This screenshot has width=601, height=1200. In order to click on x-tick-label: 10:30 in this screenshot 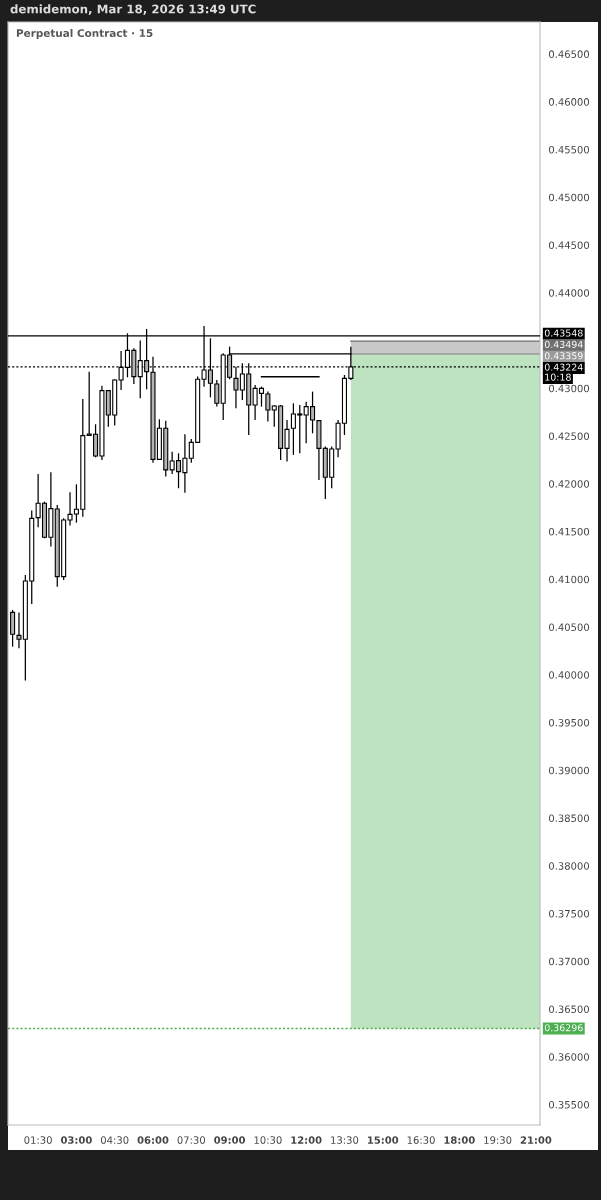, I will do `click(268, 1140)`.